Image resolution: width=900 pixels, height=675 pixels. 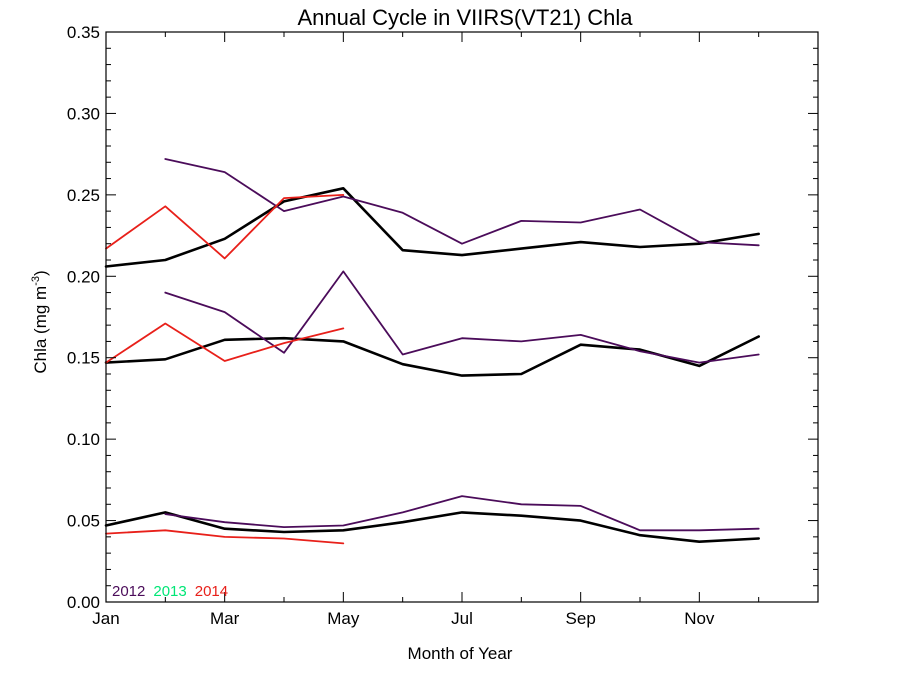 What do you see at coordinates (83, 602) in the screenshot?
I see `y-tick-label: 0.00` at bounding box center [83, 602].